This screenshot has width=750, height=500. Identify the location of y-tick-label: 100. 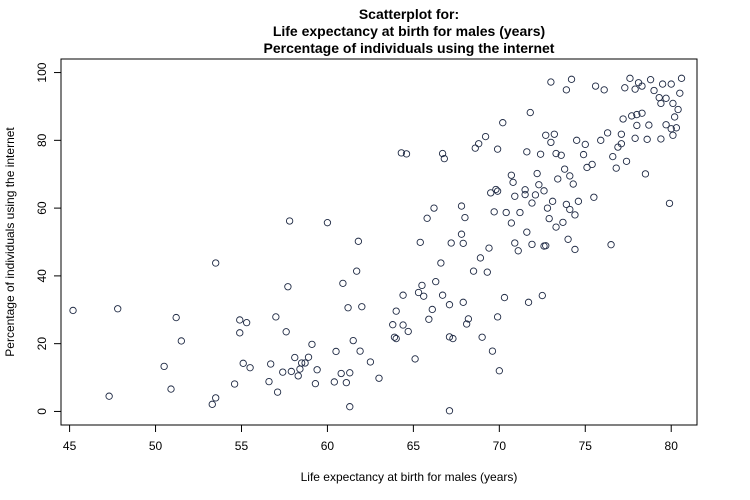
(42, 72).